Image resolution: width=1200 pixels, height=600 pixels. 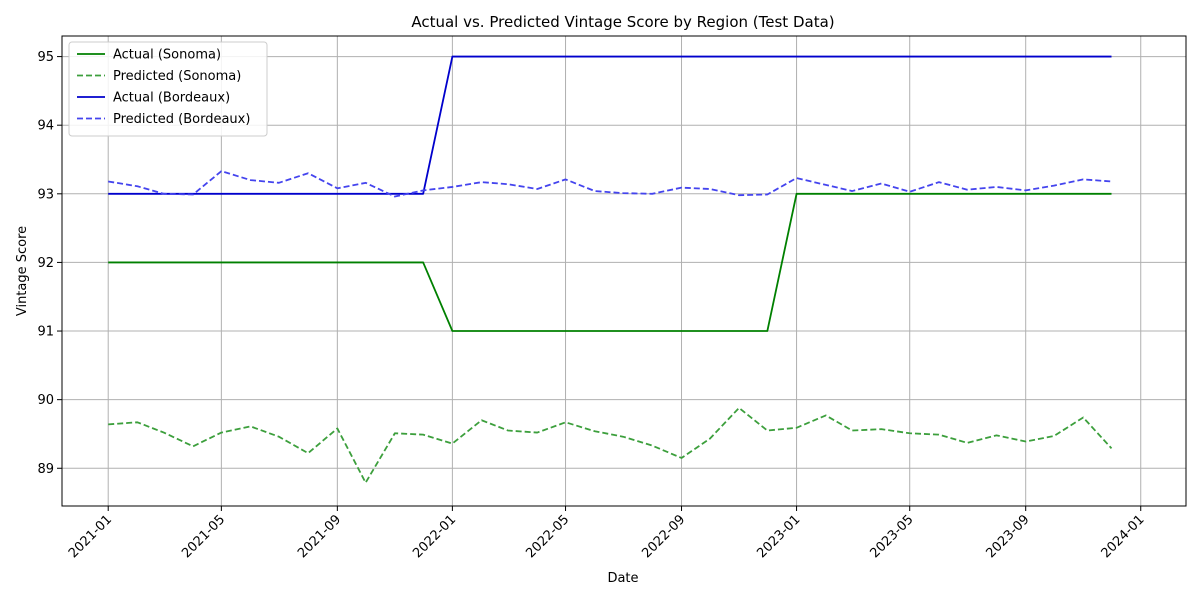 What do you see at coordinates (45, 263) in the screenshot?
I see `y-tick-label: 92` at bounding box center [45, 263].